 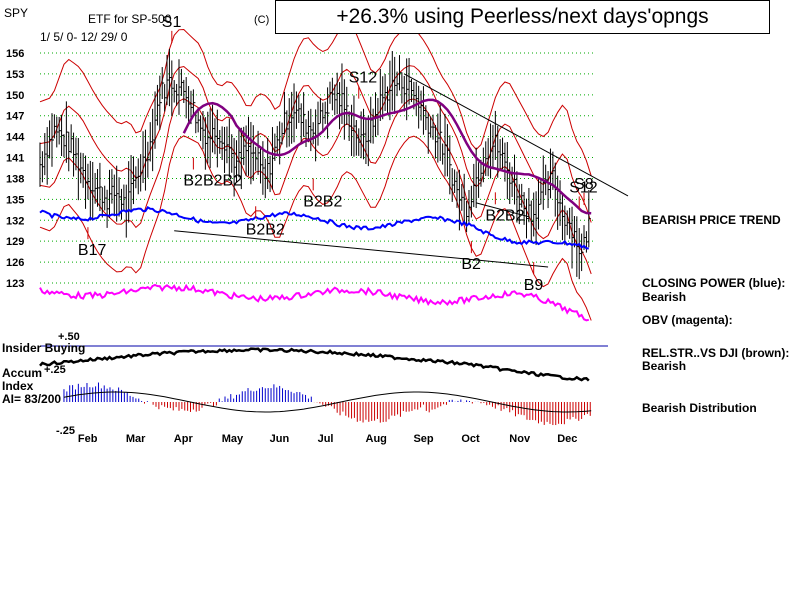 What do you see at coordinates (534, 285) in the screenshot?
I see `signal-label: B9` at bounding box center [534, 285].